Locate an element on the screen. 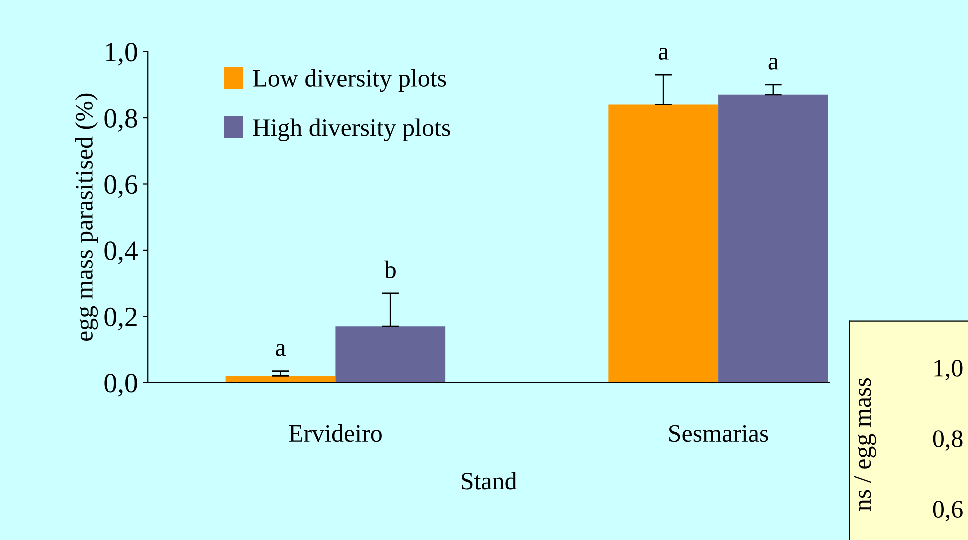 This screenshot has height=540, width=968. y-tick-label: 0,4 is located at coordinates (121, 253).